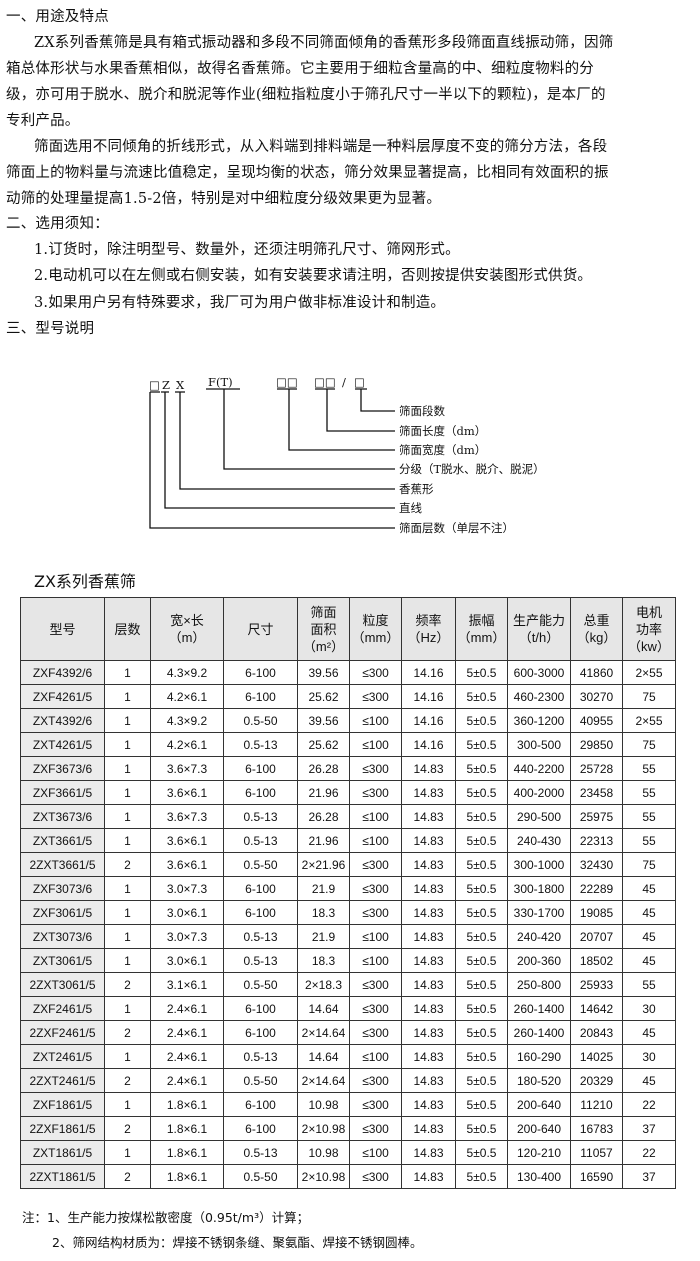 The height and width of the screenshot is (1261, 700). I want to click on column-header-line: 功率, so click(648, 629).